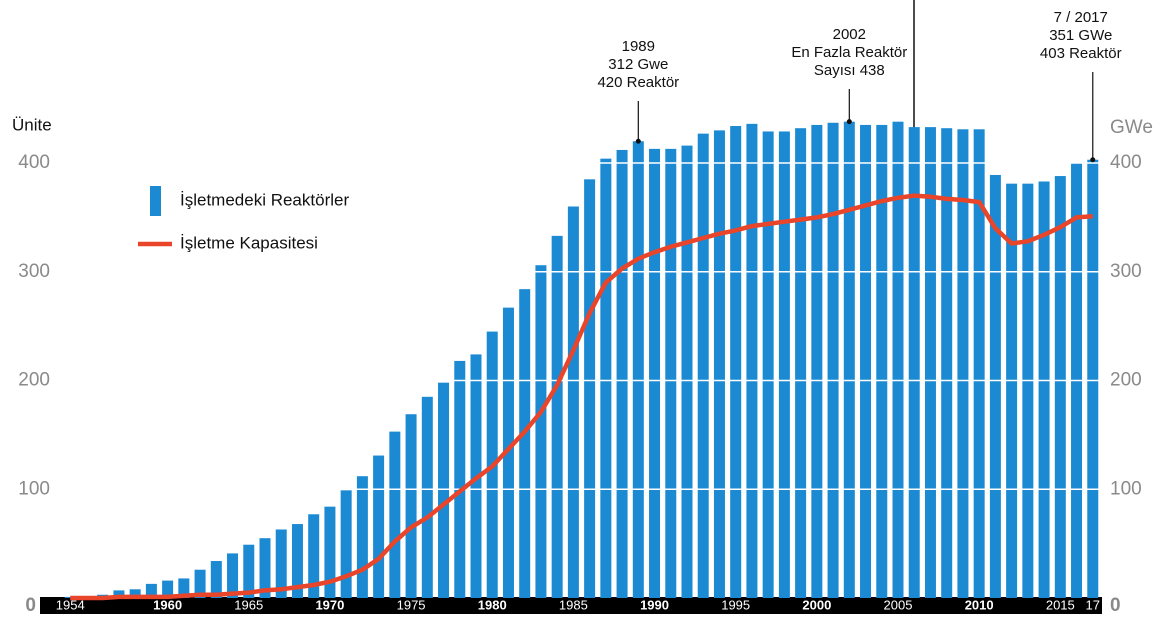  I want to click on annotation-text: 2002, so click(849, 34).